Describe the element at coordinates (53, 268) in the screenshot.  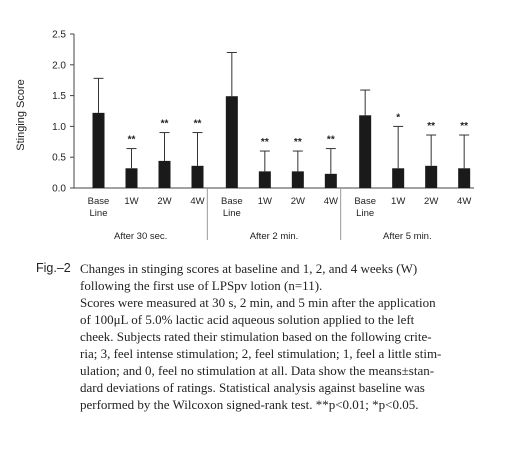
I see `caption-label: Fig.–2` at that location.